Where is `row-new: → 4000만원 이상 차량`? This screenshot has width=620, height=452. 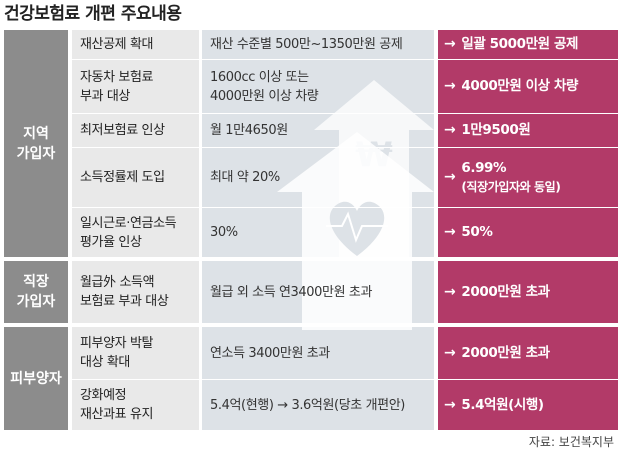
row-new: → 4000만원 이상 차량 is located at coordinates (530, 86).